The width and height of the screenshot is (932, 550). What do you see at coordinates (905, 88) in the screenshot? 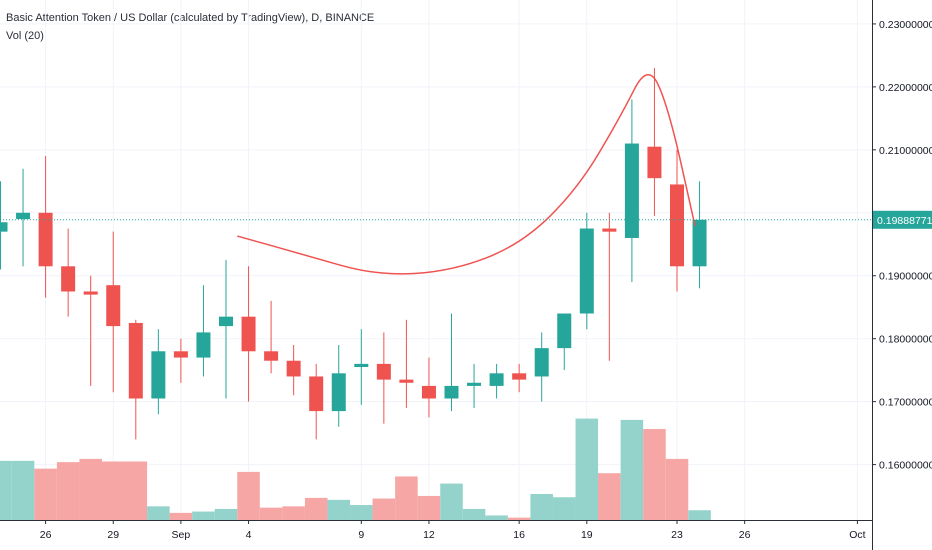
I see `price-tick-label: 0.22000000` at bounding box center [905, 88].